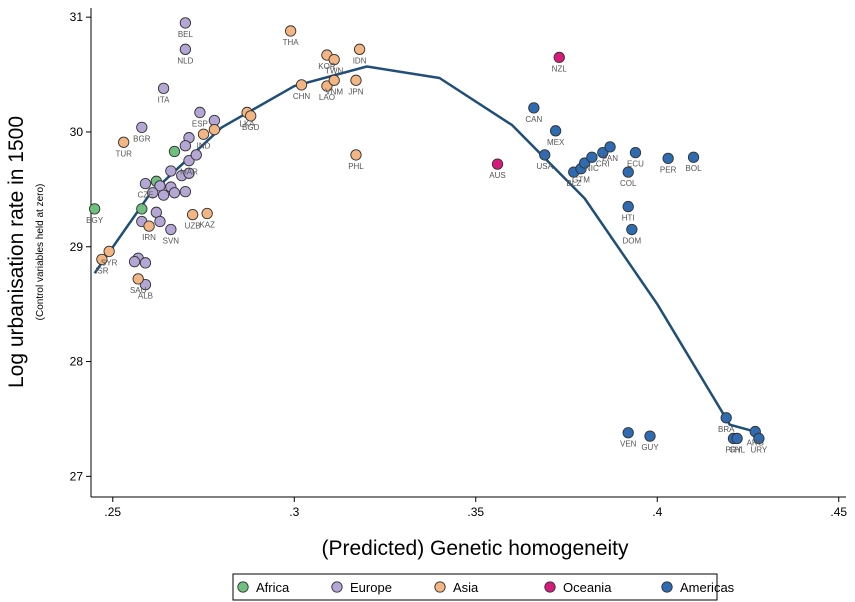 This screenshot has width=855, height=602. I want to click on point-label: TWN, so click(334, 71).